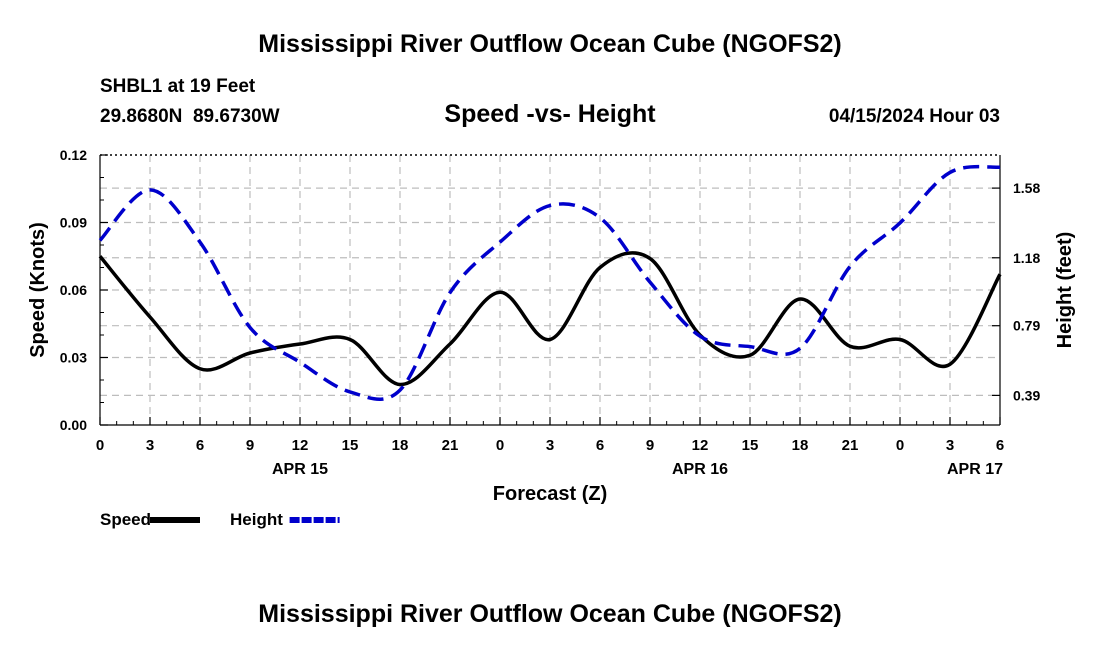 The image size is (1100, 650). I want to click on y2-tick-label: 1.18, so click(1026, 258).